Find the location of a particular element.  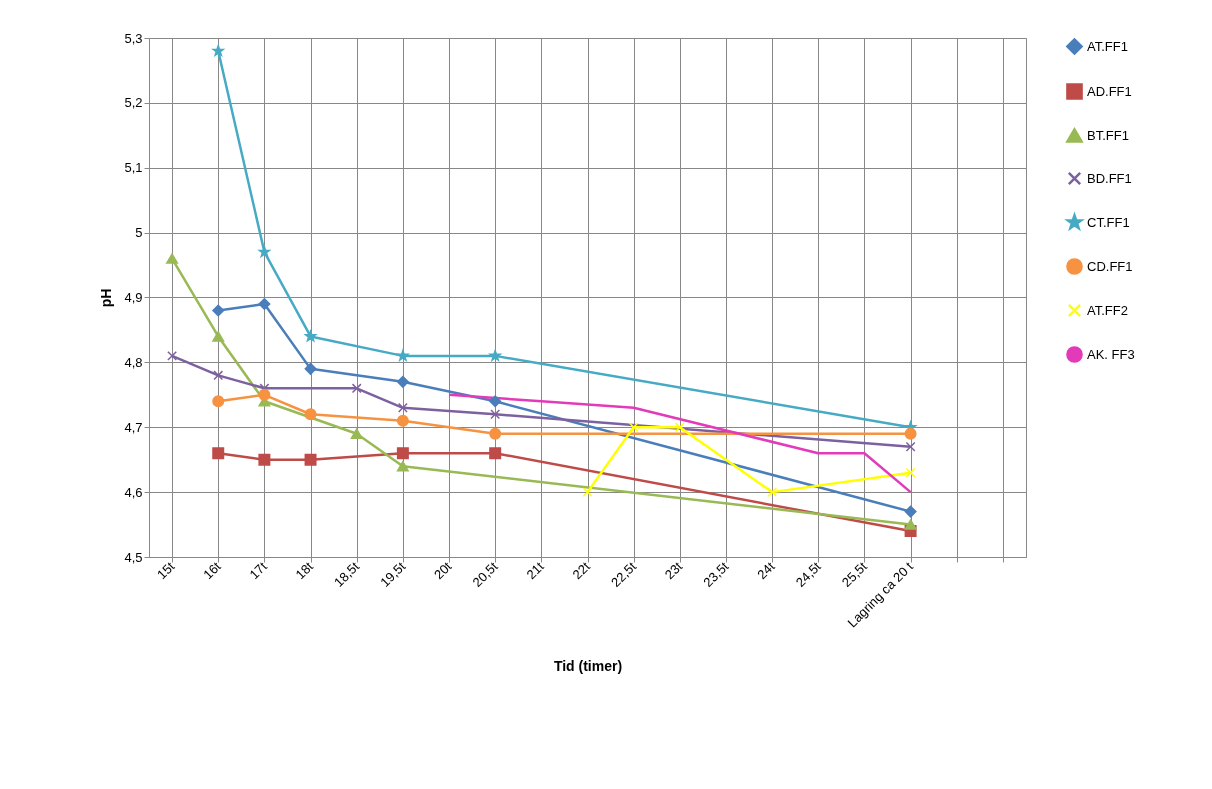

y-tick-label: 5,3 is located at coordinates (133, 38).